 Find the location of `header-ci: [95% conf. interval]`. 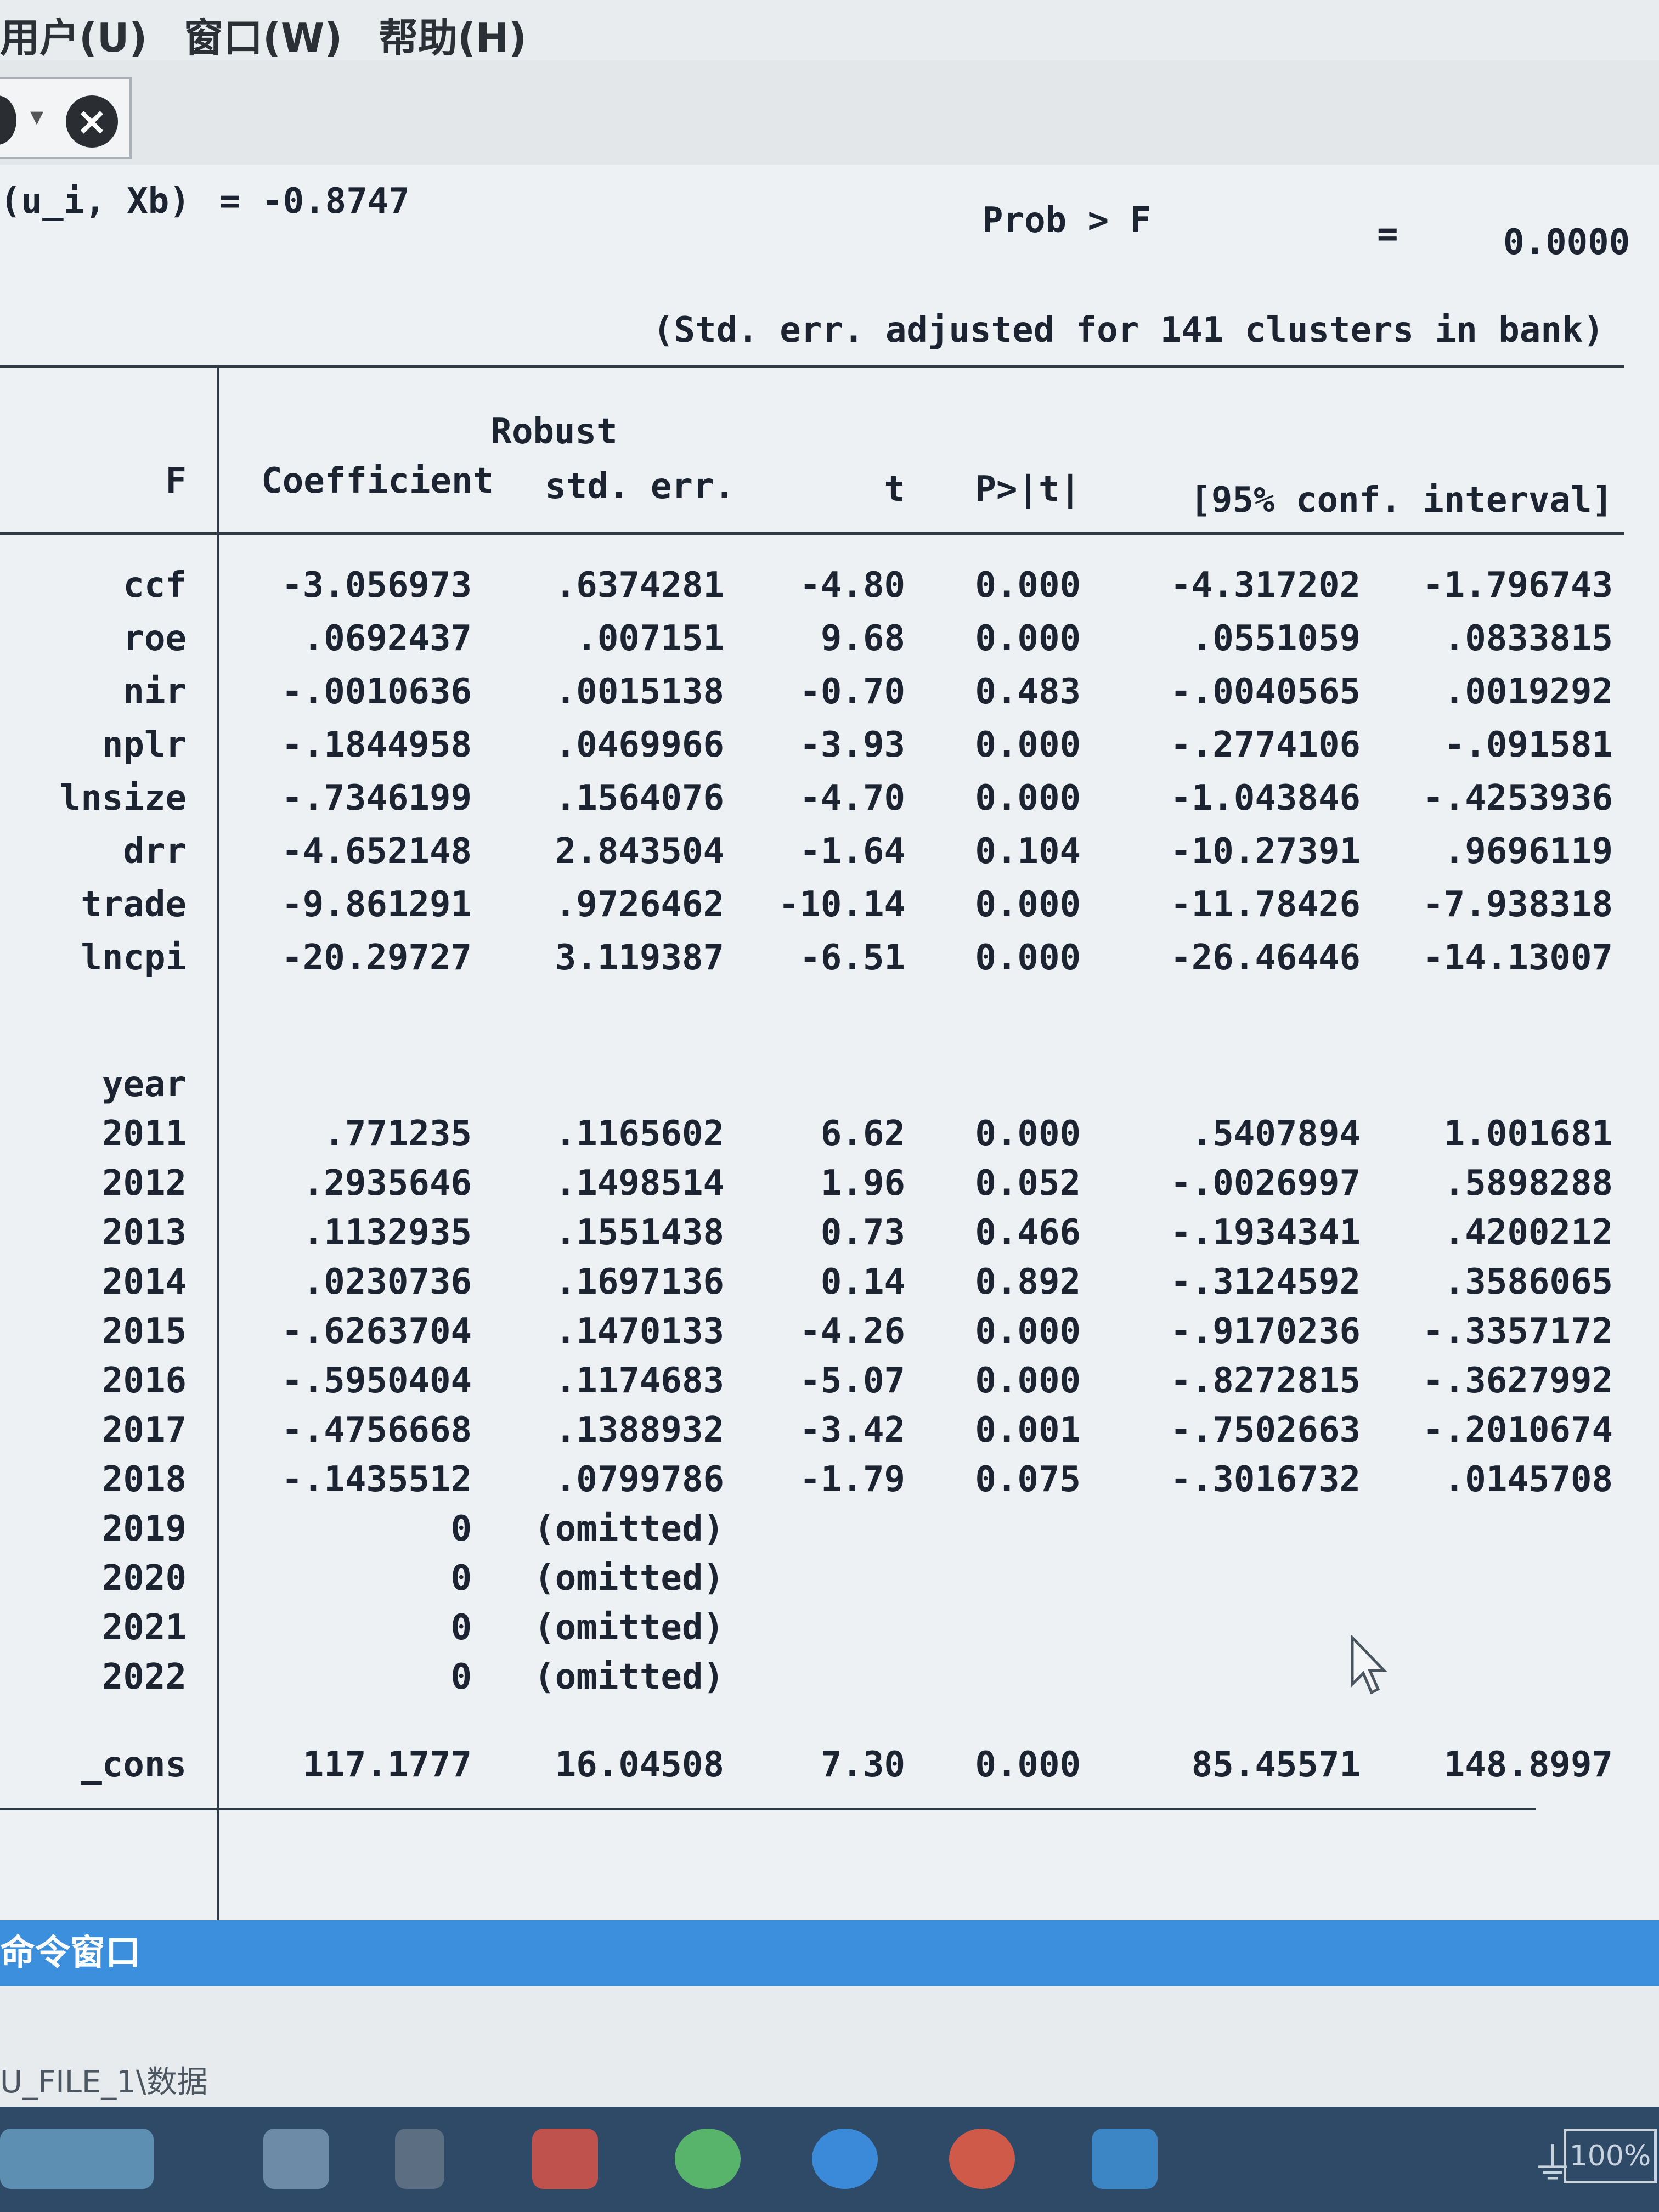

header-ci: [95% conf. interval] is located at coordinates (1401, 501).